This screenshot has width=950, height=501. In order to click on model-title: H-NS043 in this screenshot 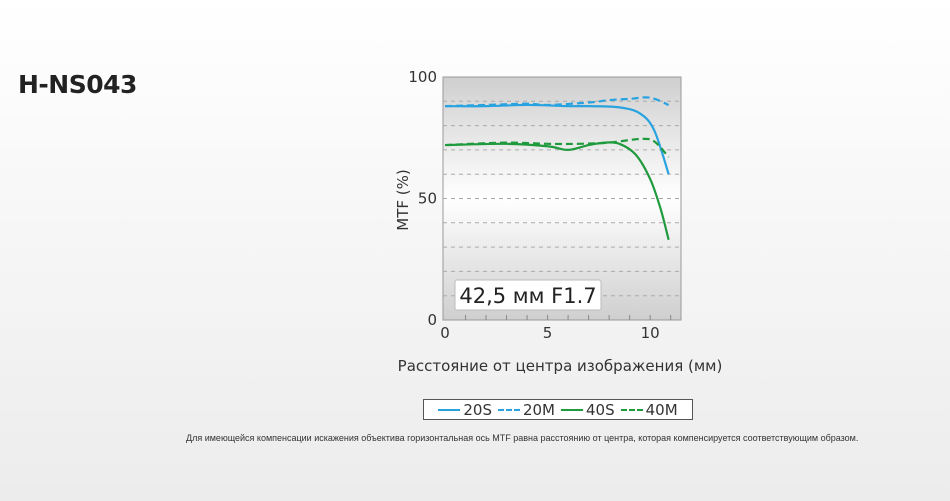, I will do `click(77, 84)`.